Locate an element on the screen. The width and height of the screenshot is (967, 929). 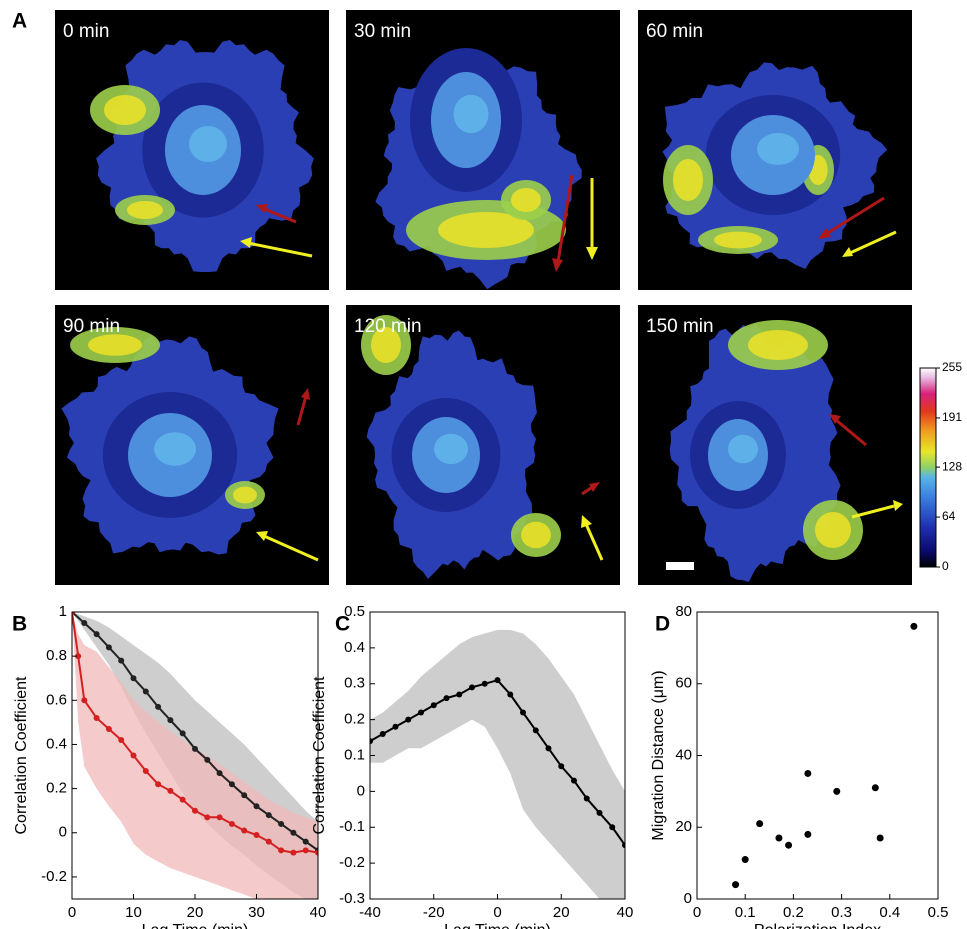
panel-label: B is located at coordinates (19, 624).